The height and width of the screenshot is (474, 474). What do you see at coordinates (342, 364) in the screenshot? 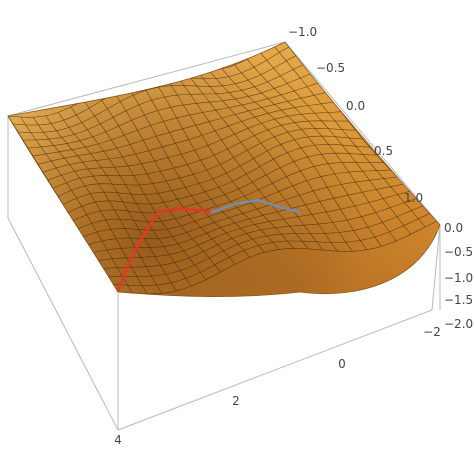
I see `x-tick-label: 0` at bounding box center [342, 364].